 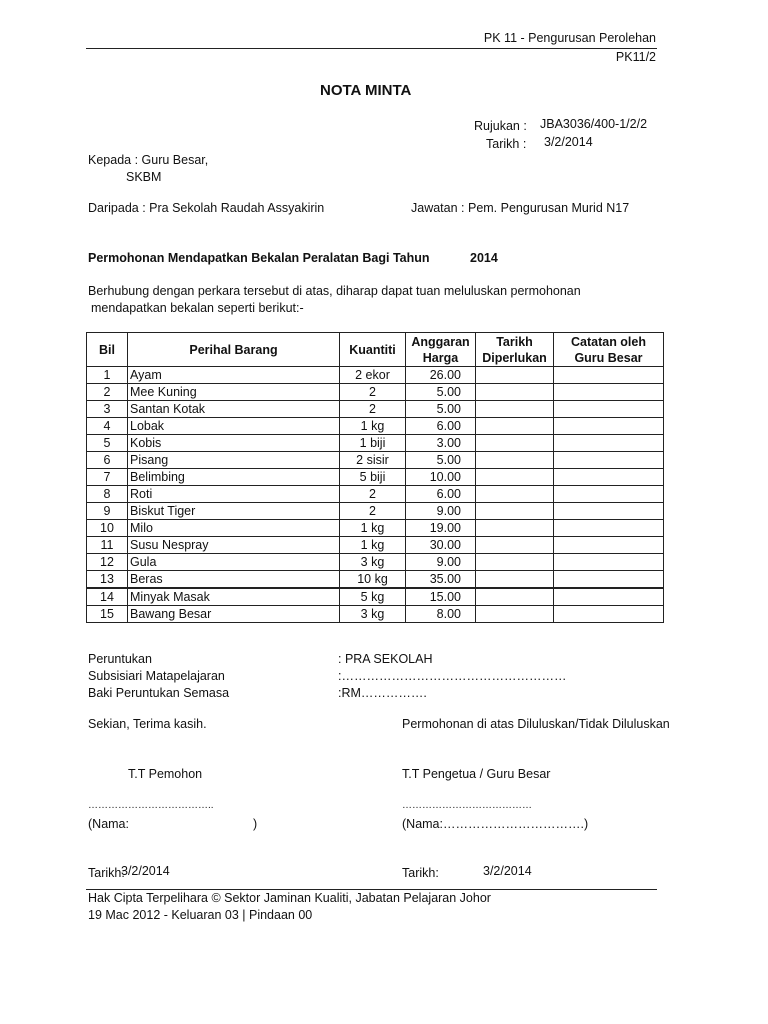 I want to click on table-row: 10 Milo 1 kg 19.00, so click(x=375, y=528).